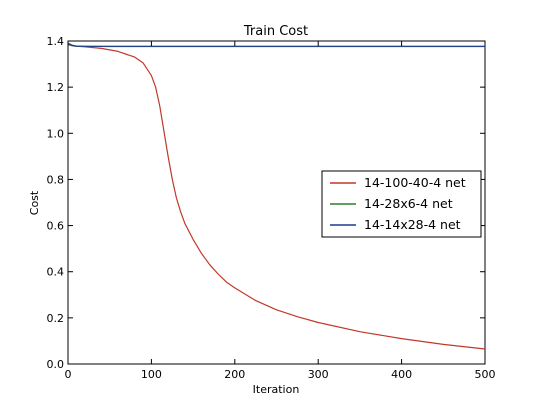  Describe the element at coordinates (401, 374) in the screenshot. I see `x-tick-label: 400` at that location.